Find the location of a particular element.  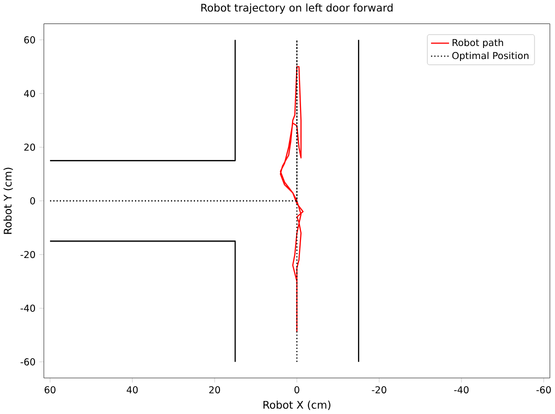

x-tick-label: 20 is located at coordinates (214, 390).